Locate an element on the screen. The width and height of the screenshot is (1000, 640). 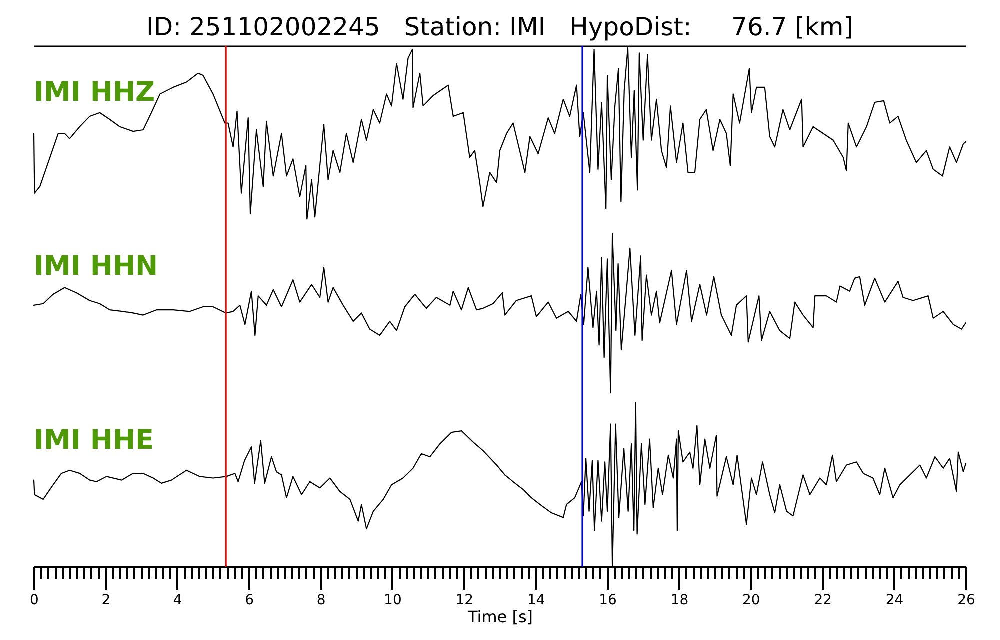
x-tick-label: 16 is located at coordinates (608, 600).